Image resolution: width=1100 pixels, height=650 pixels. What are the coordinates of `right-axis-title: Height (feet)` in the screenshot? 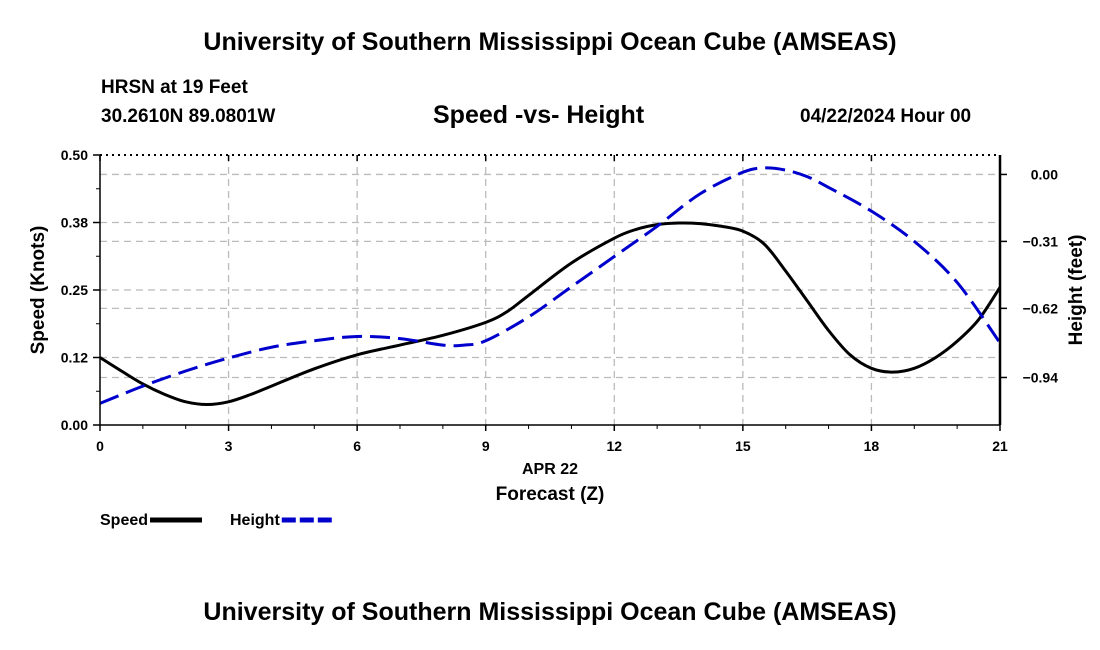 It's located at (1076, 290).